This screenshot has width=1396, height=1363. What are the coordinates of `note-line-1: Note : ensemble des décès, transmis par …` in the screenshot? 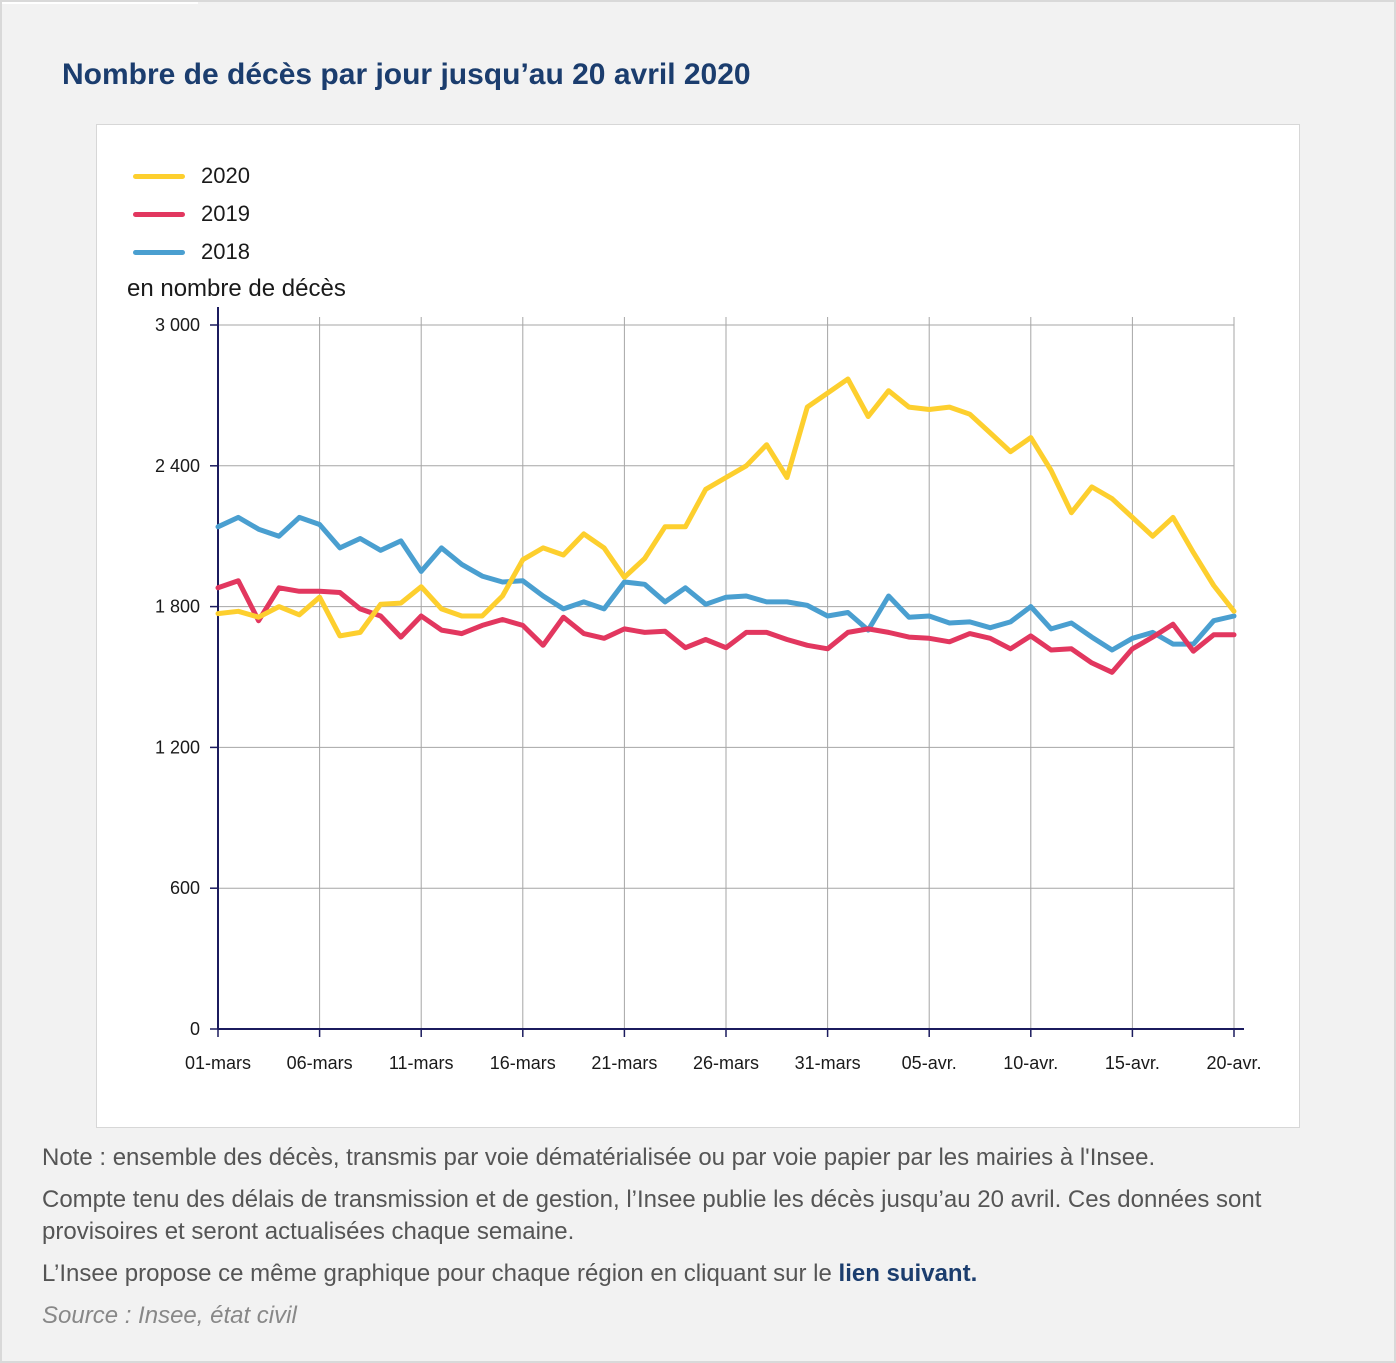 It's located at (599, 1157).